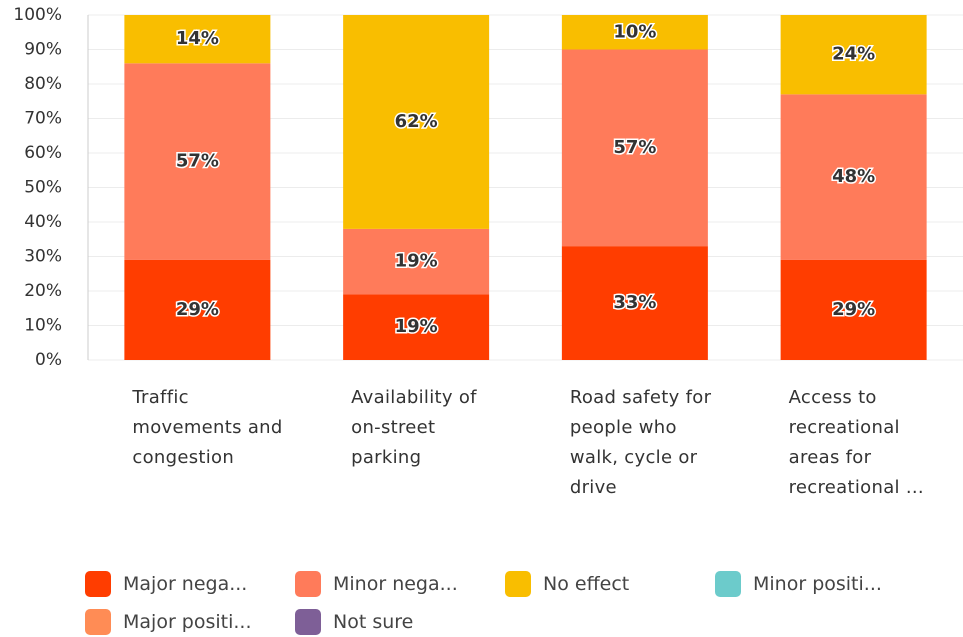  What do you see at coordinates (43, 291) in the screenshot?
I see `y-tick-label: 20%` at bounding box center [43, 291].